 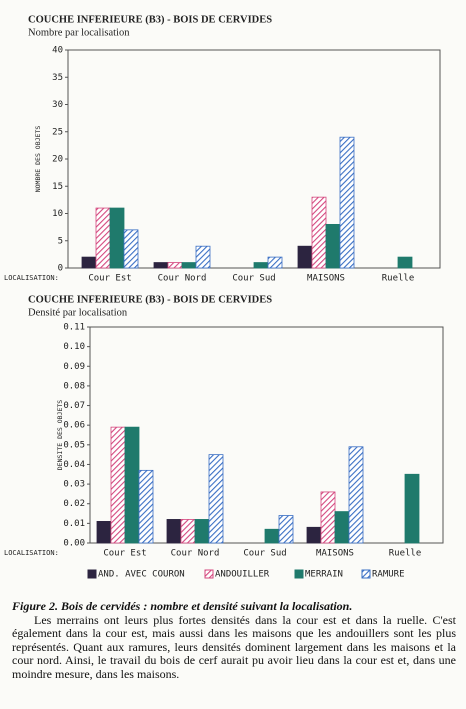 What do you see at coordinates (60, 435) in the screenshot?
I see `y-axis-label: DENSITE DES OBJETS` at bounding box center [60, 435].